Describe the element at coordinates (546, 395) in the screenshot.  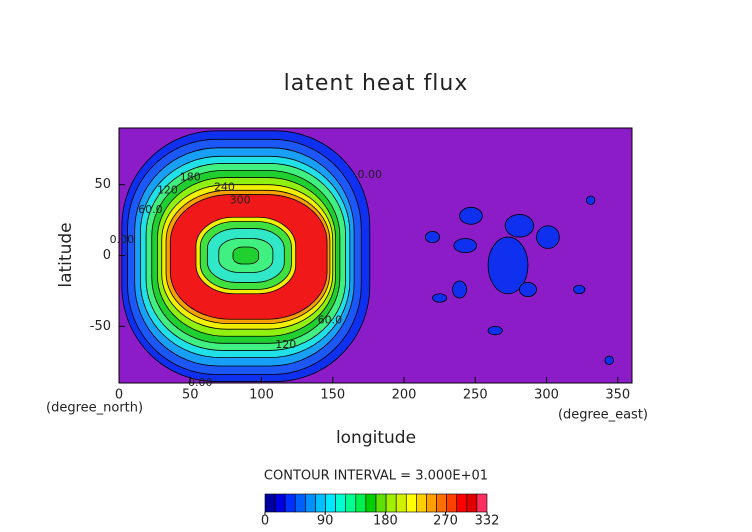
I see `x-tick-label: 300` at that location.